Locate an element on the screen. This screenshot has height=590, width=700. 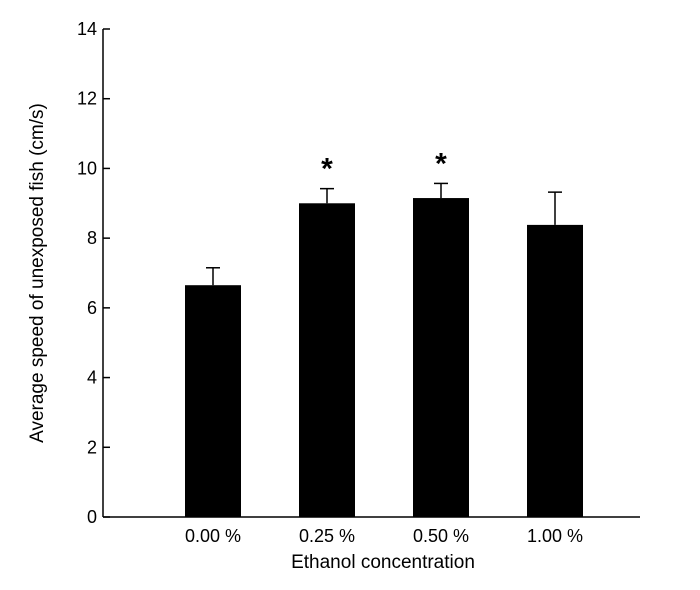
x-tick-label: 0.25 % is located at coordinates (327, 536).